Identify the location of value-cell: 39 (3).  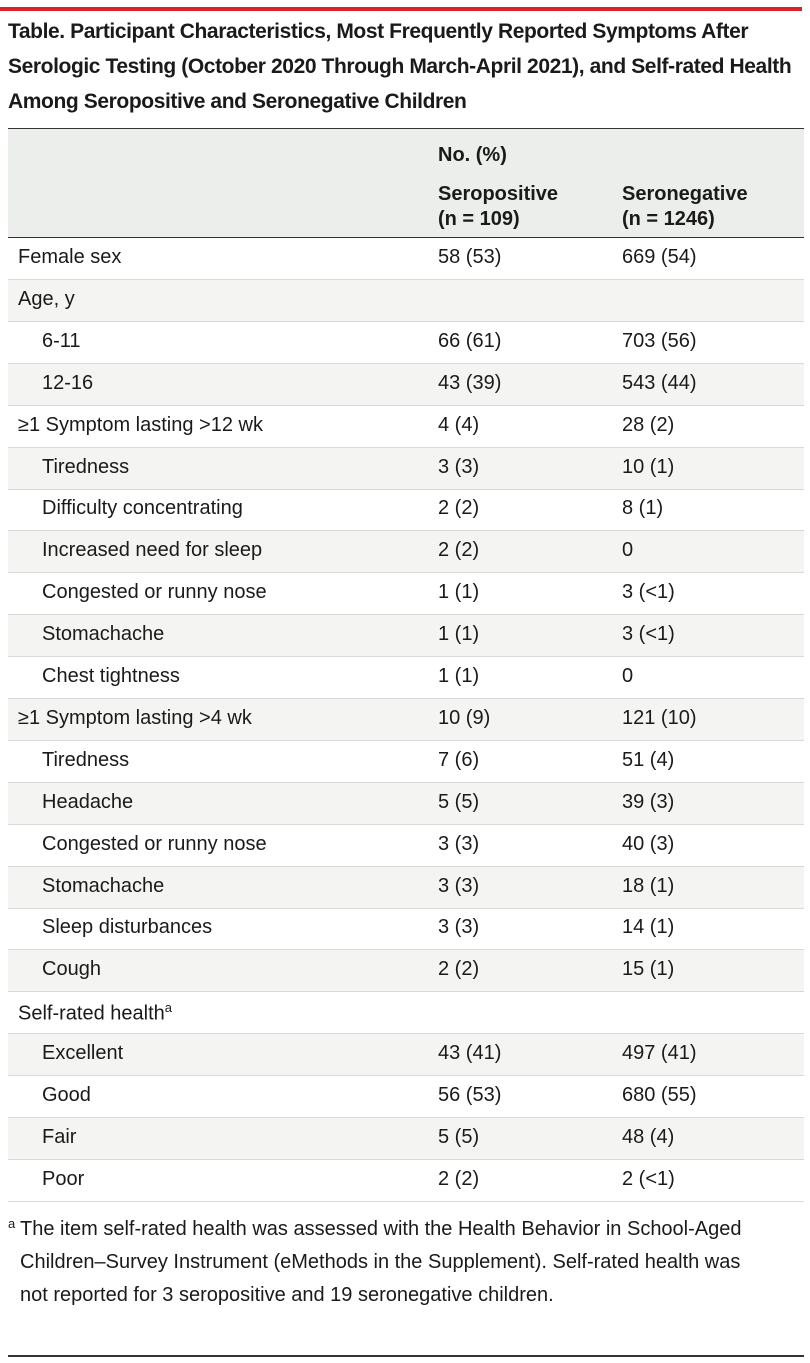
(648, 801).